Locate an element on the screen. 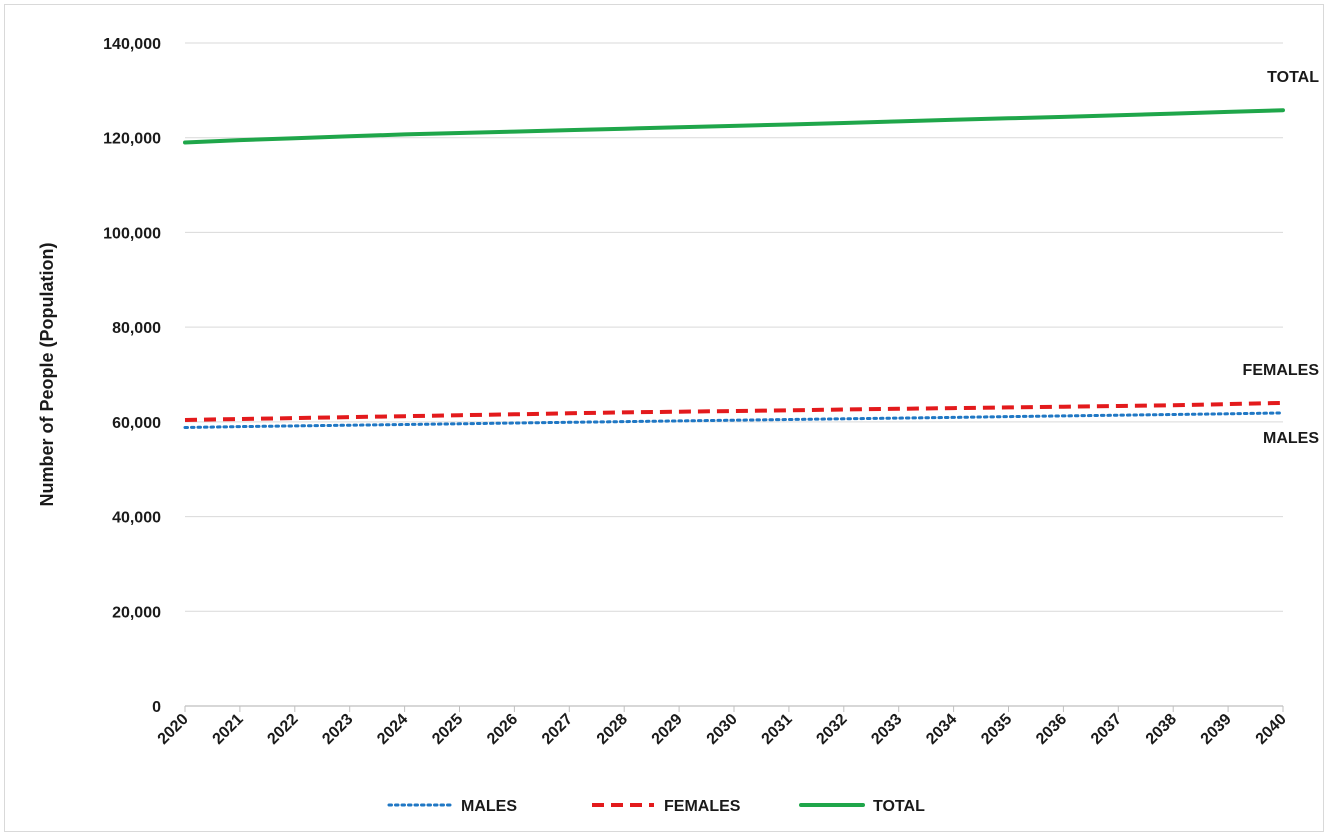 Image resolution: width=1330 pixels, height=838 pixels. x-tick-label: 2020 is located at coordinates (173, 729).